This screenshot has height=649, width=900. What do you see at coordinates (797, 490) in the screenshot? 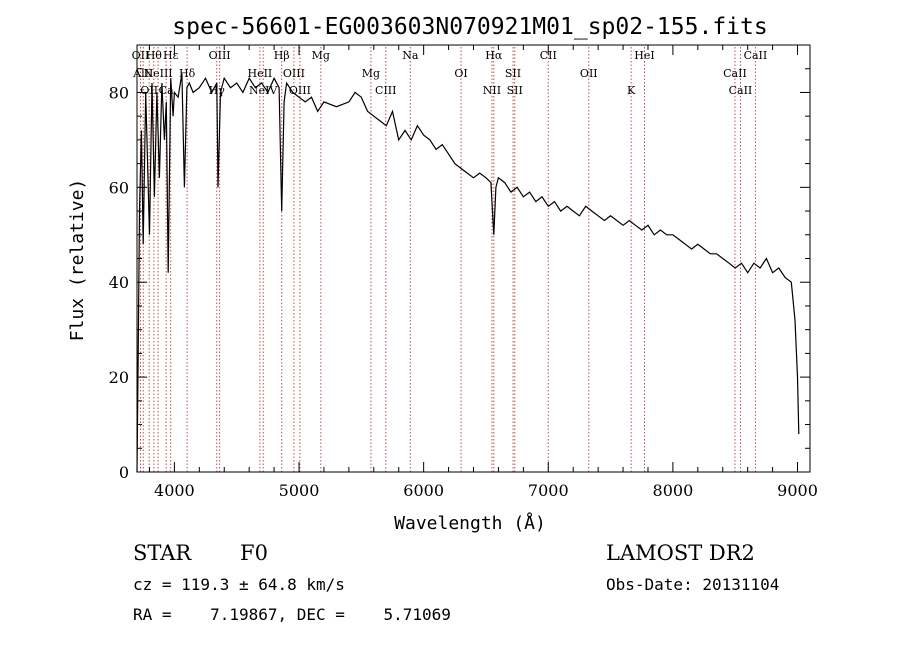
I see `x-tick-label: 9000` at bounding box center [797, 490].